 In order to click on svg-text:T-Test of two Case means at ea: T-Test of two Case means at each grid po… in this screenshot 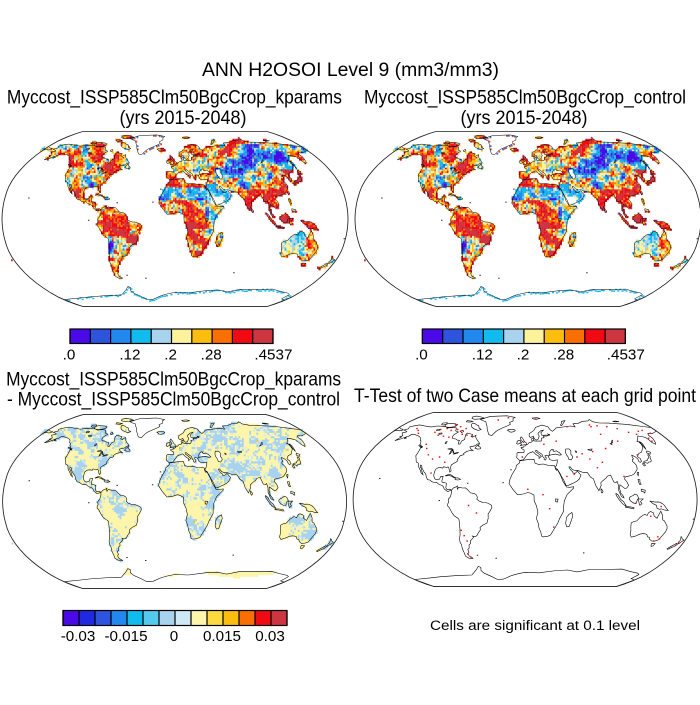, I will do `click(525, 396)`.